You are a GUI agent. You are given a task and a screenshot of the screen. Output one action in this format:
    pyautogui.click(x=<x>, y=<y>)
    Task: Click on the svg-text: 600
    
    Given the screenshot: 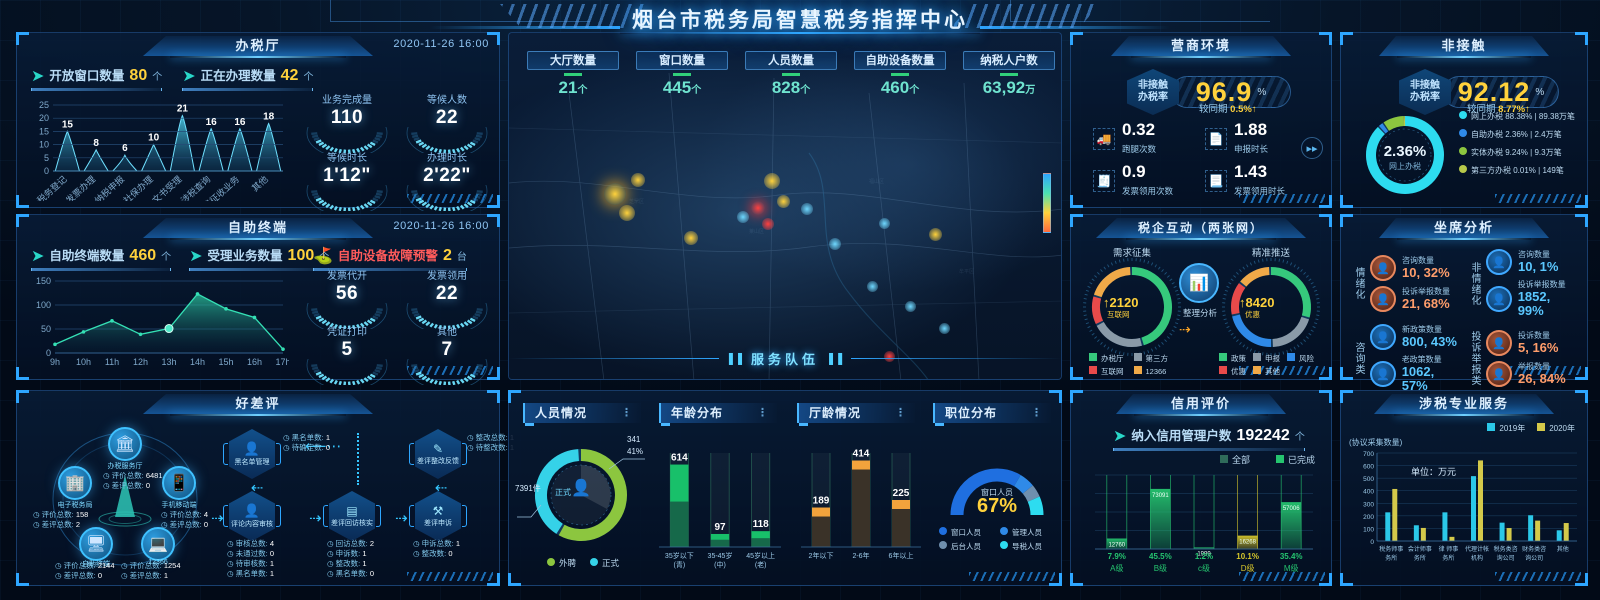 What is the action you would take?
    pyautogui.click(x=1368, y=467)
    